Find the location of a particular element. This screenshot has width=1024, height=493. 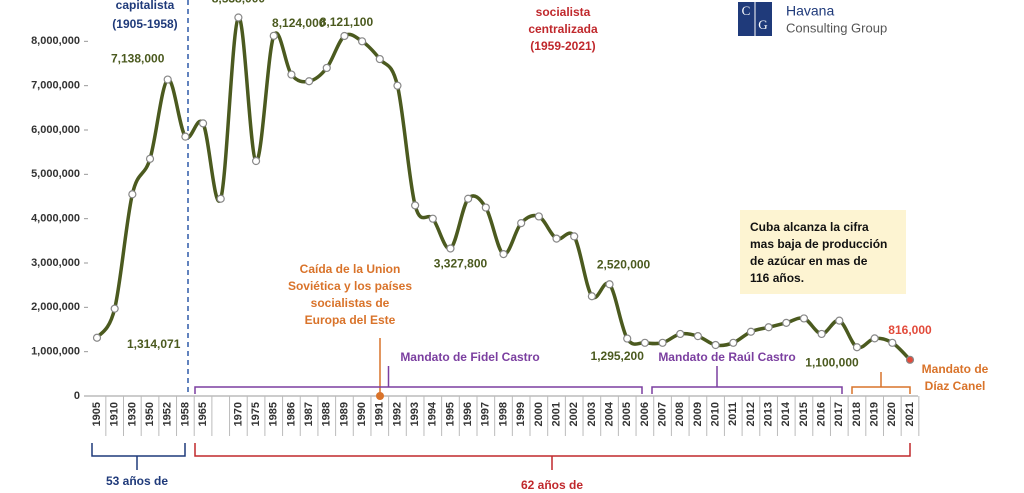

x-tick-label: 2011 is located at coordinates (733, 414).